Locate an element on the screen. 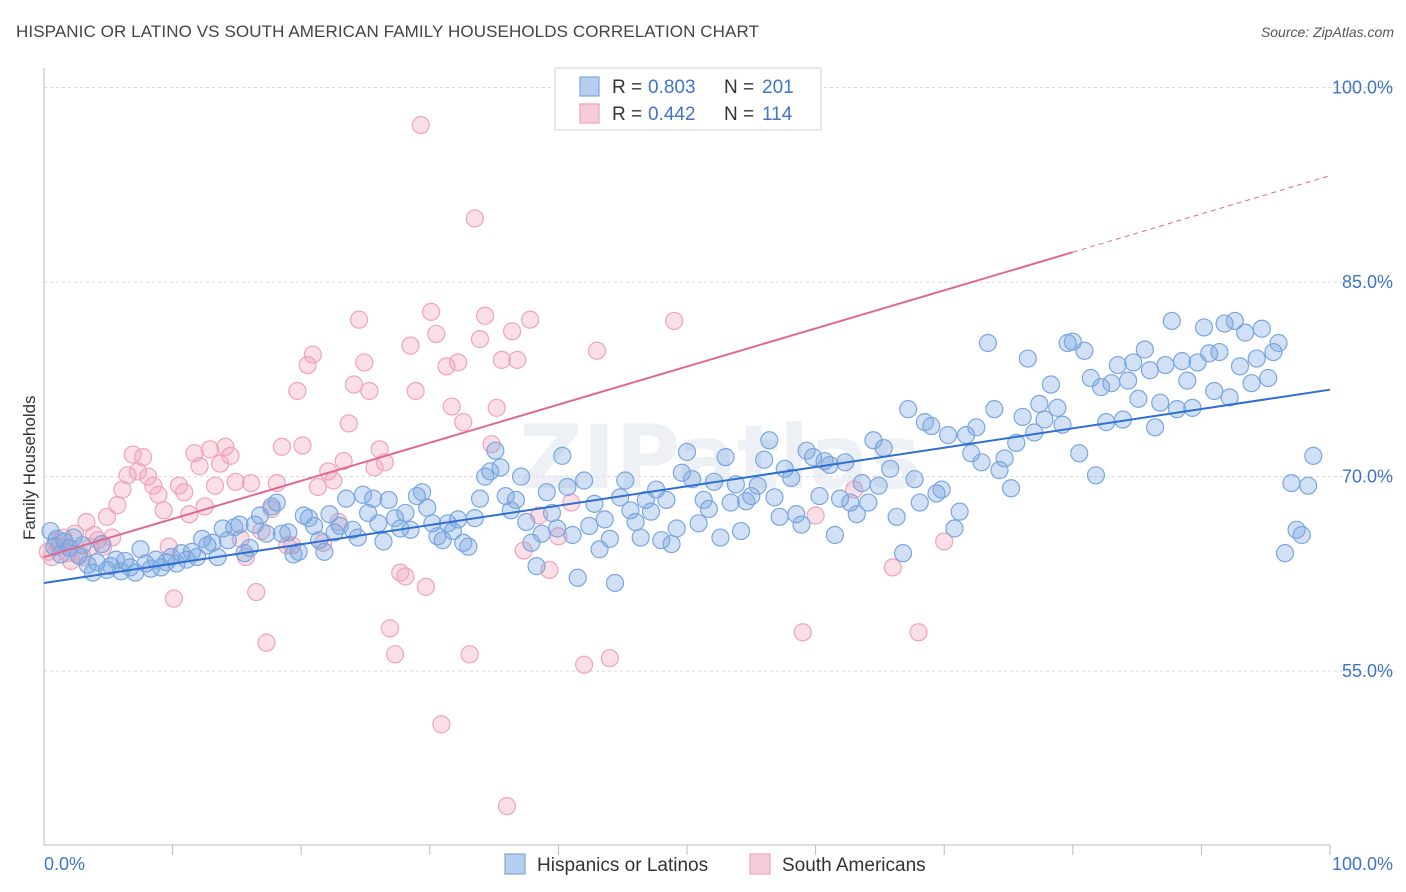 This screenshot has height=892, width=1406. stats-n-value: 201 is located at coordinates (778, 87).